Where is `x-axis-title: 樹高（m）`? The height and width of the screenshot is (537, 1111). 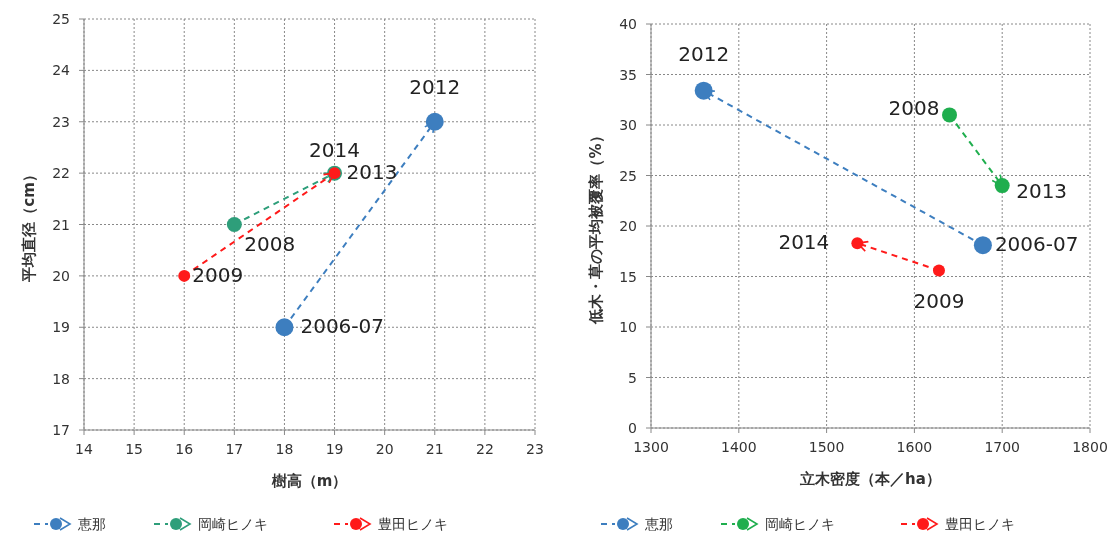
x-axis-title: 樹高（m） is located at coordinates (309, 481).